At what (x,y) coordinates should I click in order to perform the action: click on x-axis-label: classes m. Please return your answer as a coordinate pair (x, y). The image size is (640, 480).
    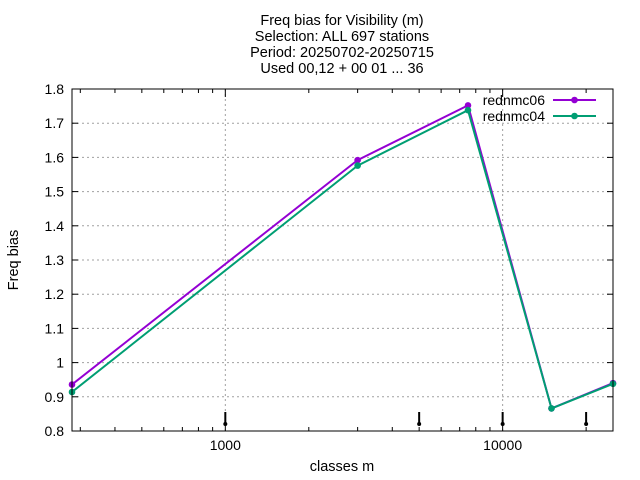
    Looking at the image, I should click on (342, 467).